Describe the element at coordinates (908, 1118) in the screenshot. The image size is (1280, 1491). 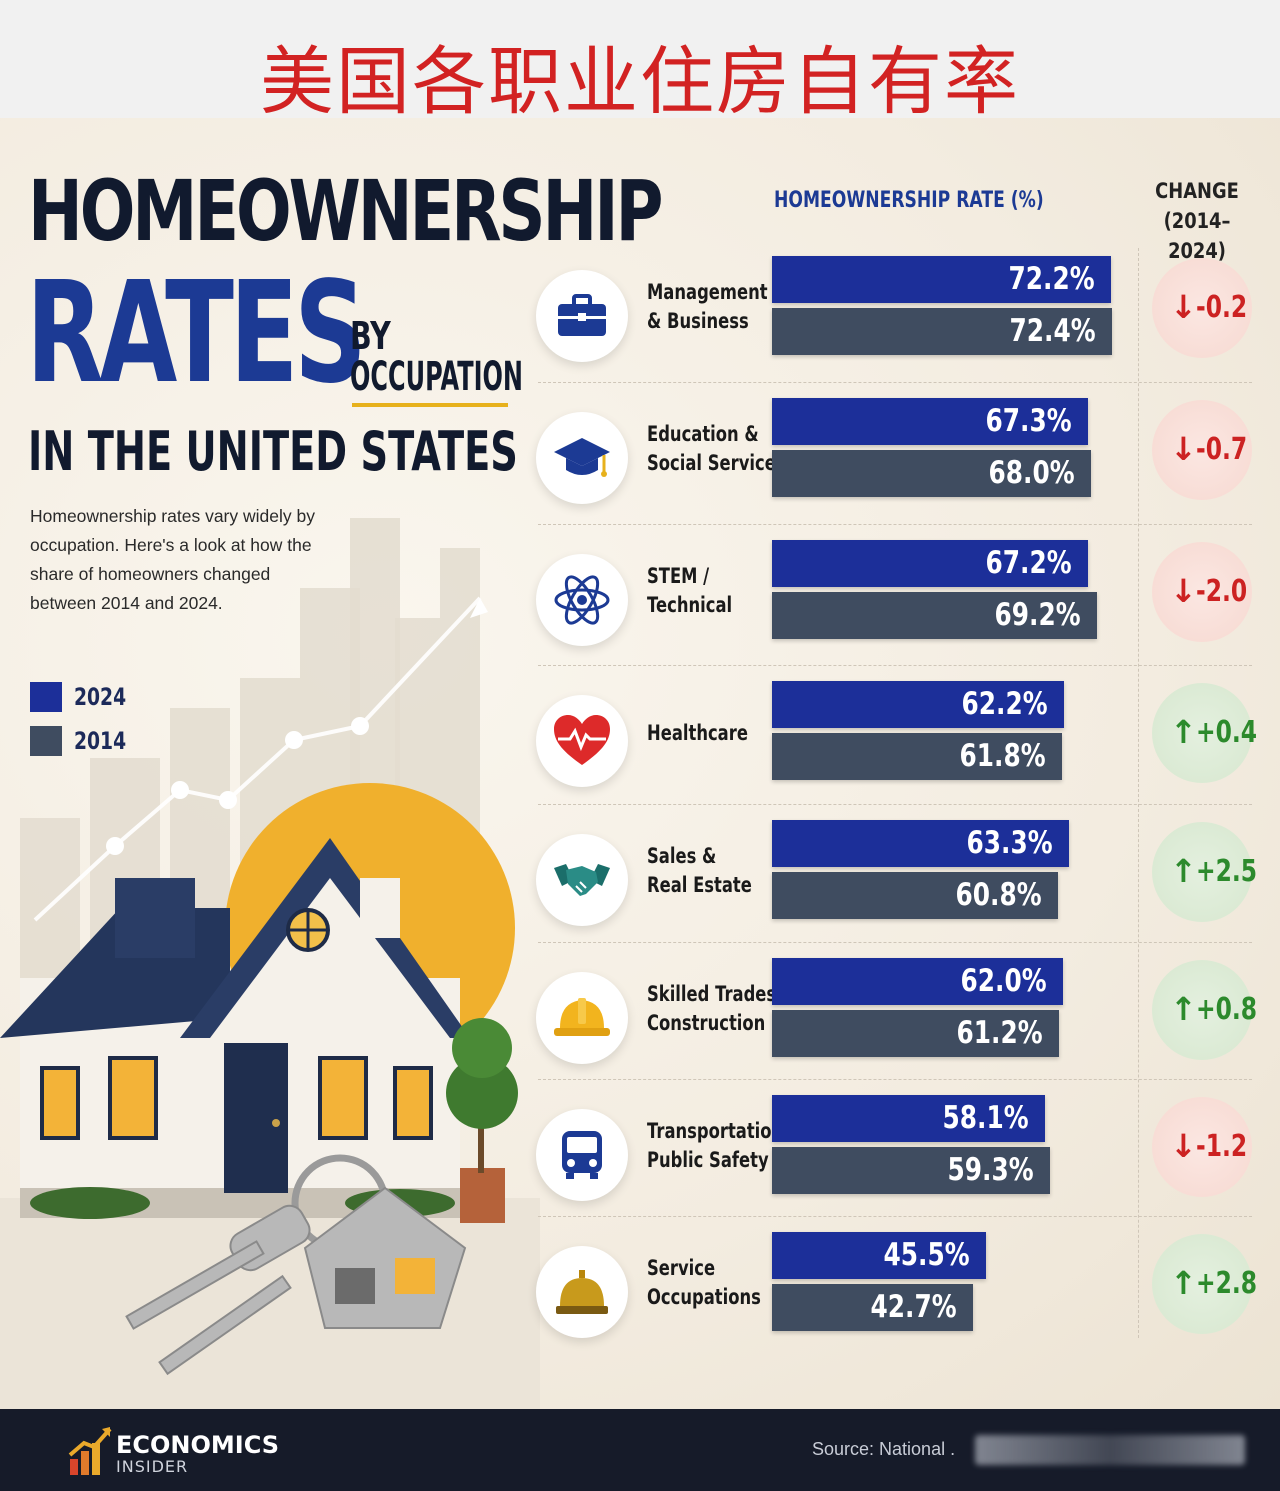
I see `bar-2024: 58.1%` at that location.